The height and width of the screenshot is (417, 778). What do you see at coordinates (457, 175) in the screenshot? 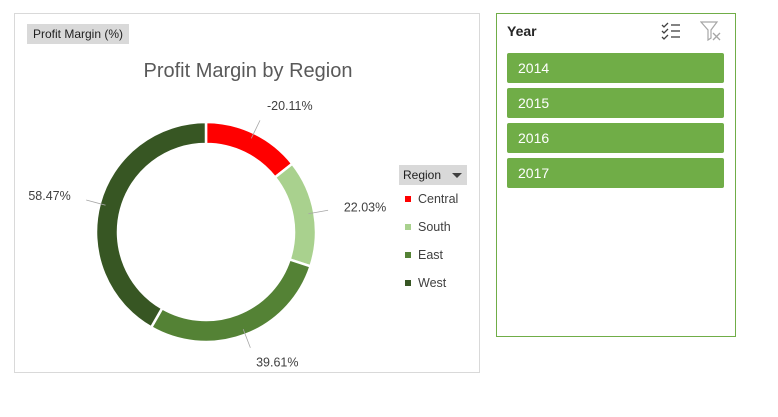
I see `dropdown-arrow-icon` at bounding box center [457, 175].